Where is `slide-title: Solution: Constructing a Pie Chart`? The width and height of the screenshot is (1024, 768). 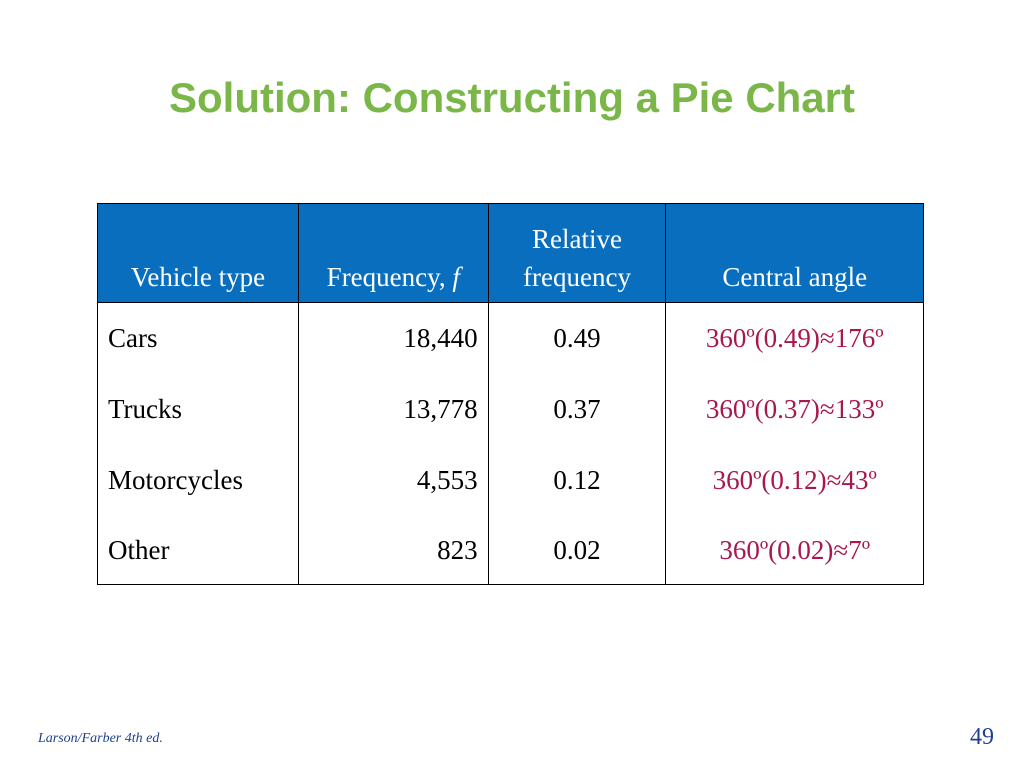
slide-title: Solution: Constructing a Pie Chart is located at coordinates (511, 97).